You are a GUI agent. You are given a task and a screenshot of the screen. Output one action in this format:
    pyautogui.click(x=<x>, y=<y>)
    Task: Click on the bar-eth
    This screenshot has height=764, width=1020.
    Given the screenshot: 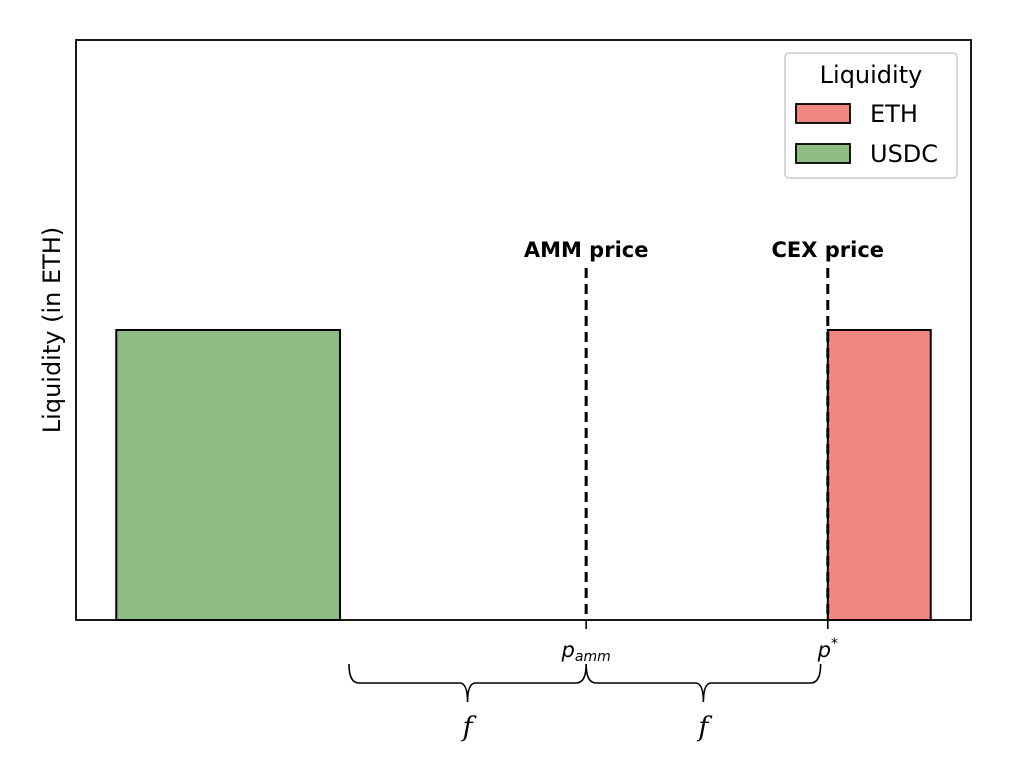 What is the action you would take?
    pyautogui.click(x=879, y=475)
    